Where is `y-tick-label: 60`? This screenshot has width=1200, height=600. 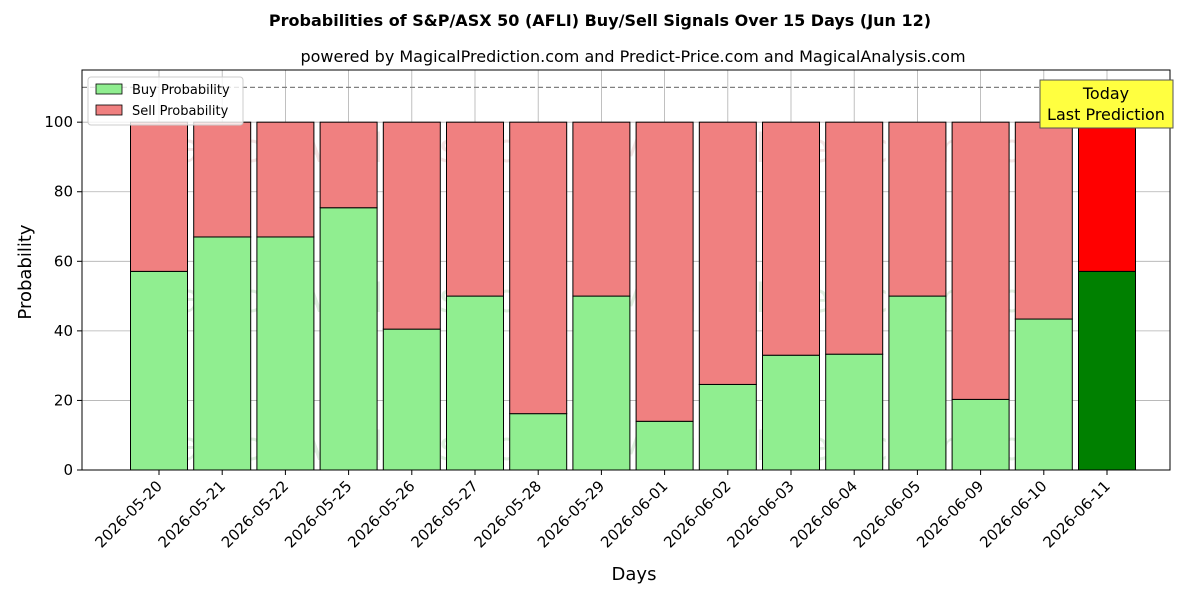 y-tick-label: 60 is located at coordinates (63, 261).